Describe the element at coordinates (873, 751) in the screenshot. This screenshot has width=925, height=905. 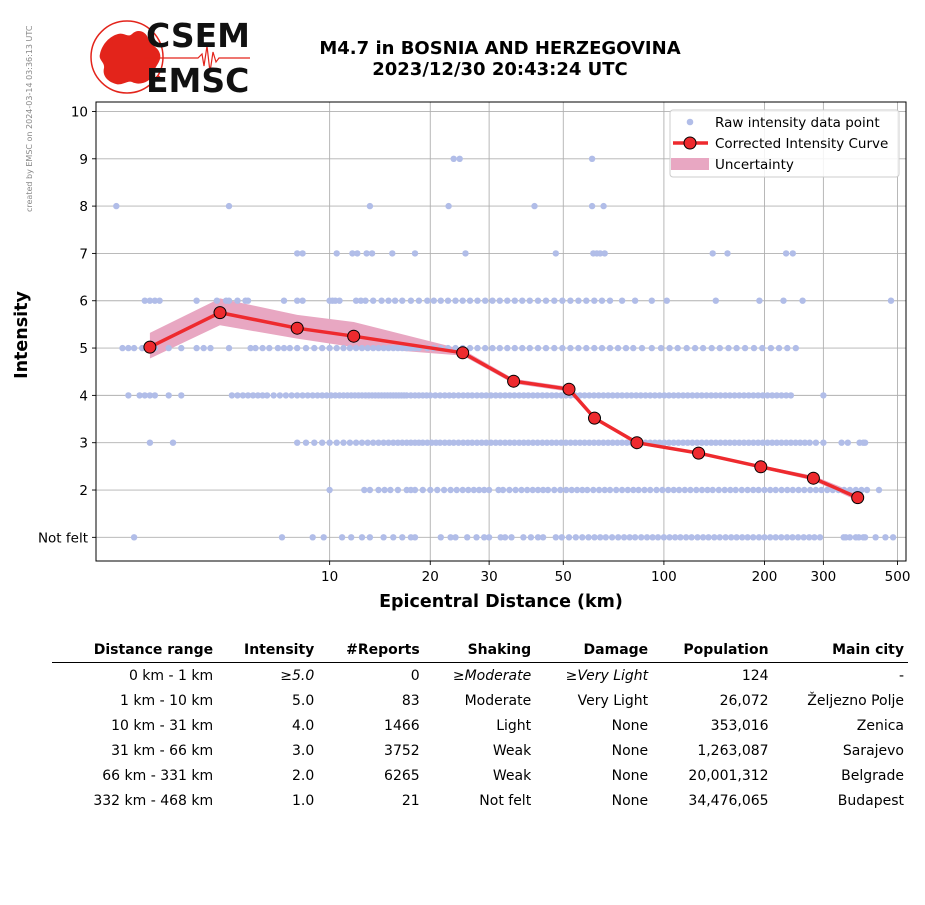
I see `cell-city: Sarajevo` at that location.